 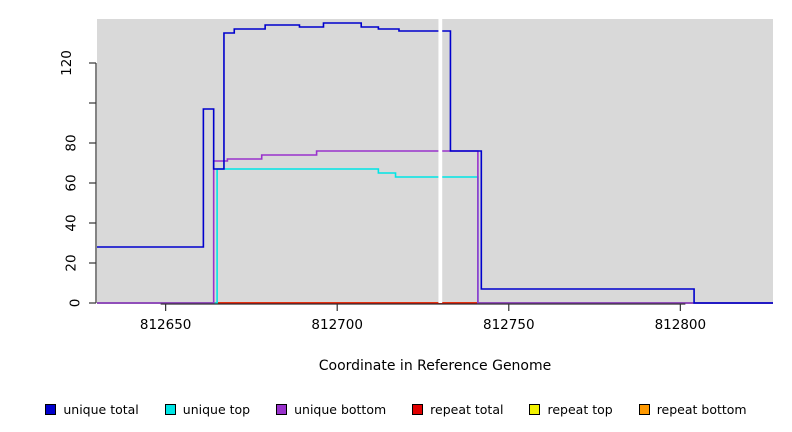 I want to click on legend-label: unique total, so click(x=101, y=409).